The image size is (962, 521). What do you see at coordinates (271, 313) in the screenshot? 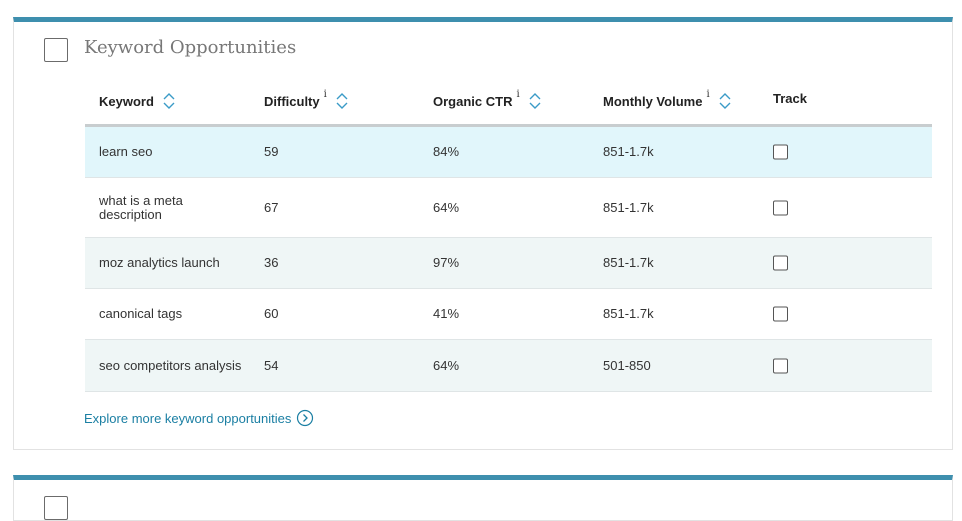
I see `table-cell: 60` at bounding box center [271, 313].